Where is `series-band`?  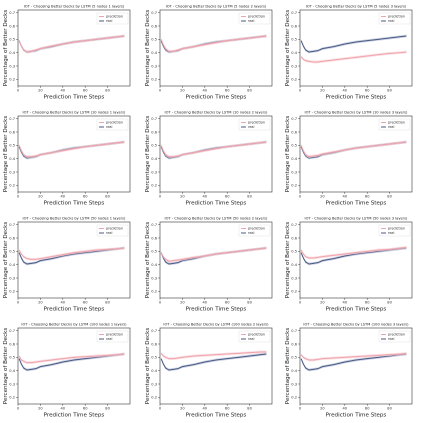 series-band is located at coordinates (354, 57).